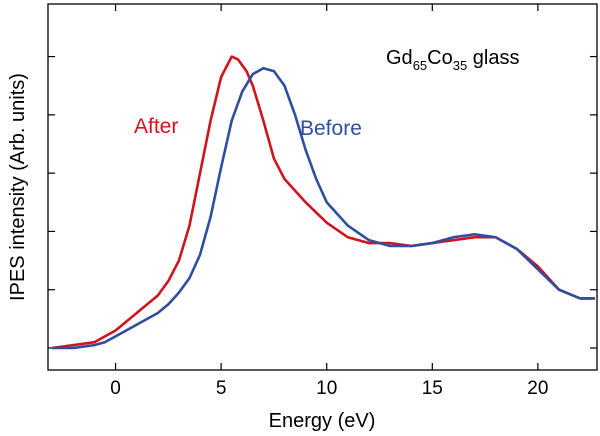 The height and width of the screenshot is (436, 600). I want to click on title-suffix: glass, so click(493, 58).